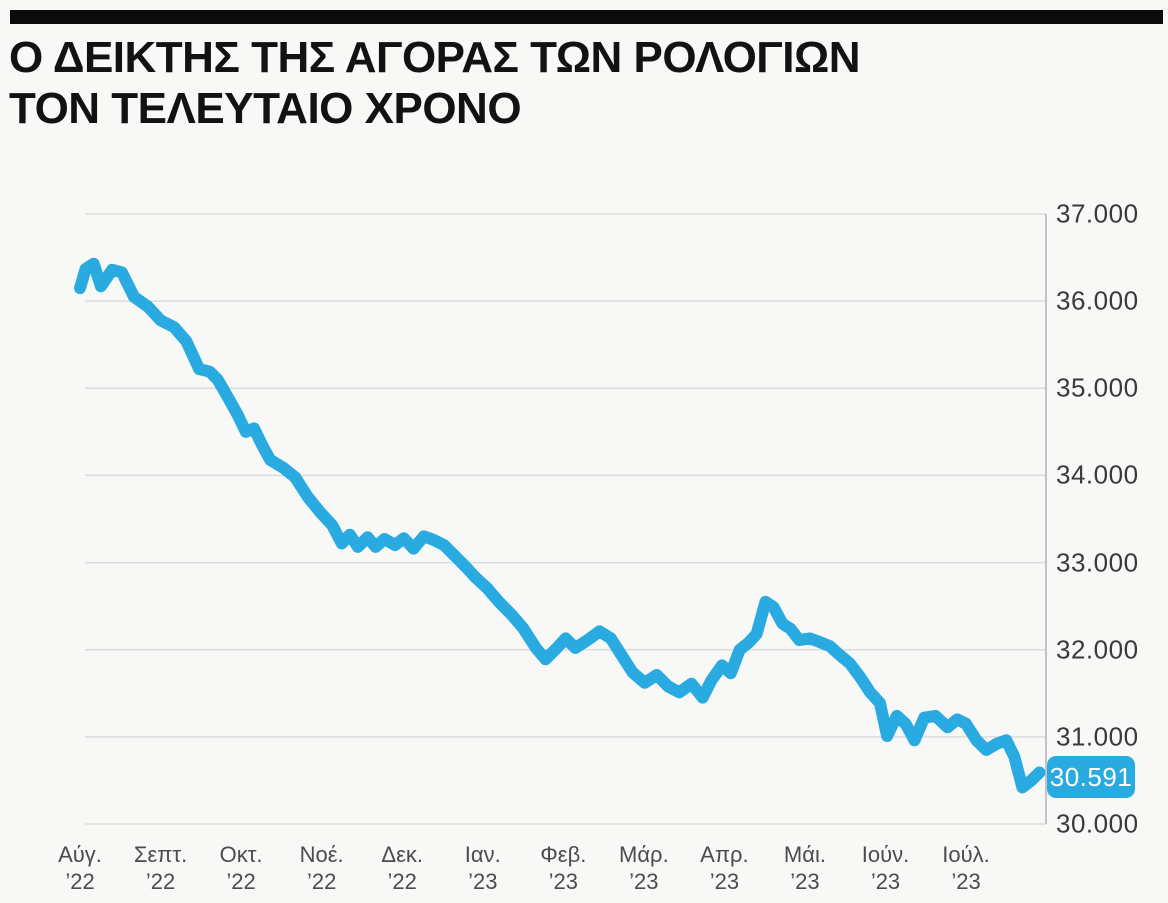  I want to click on x-tick-label: Ιούν. ’23, so click(886, 868).